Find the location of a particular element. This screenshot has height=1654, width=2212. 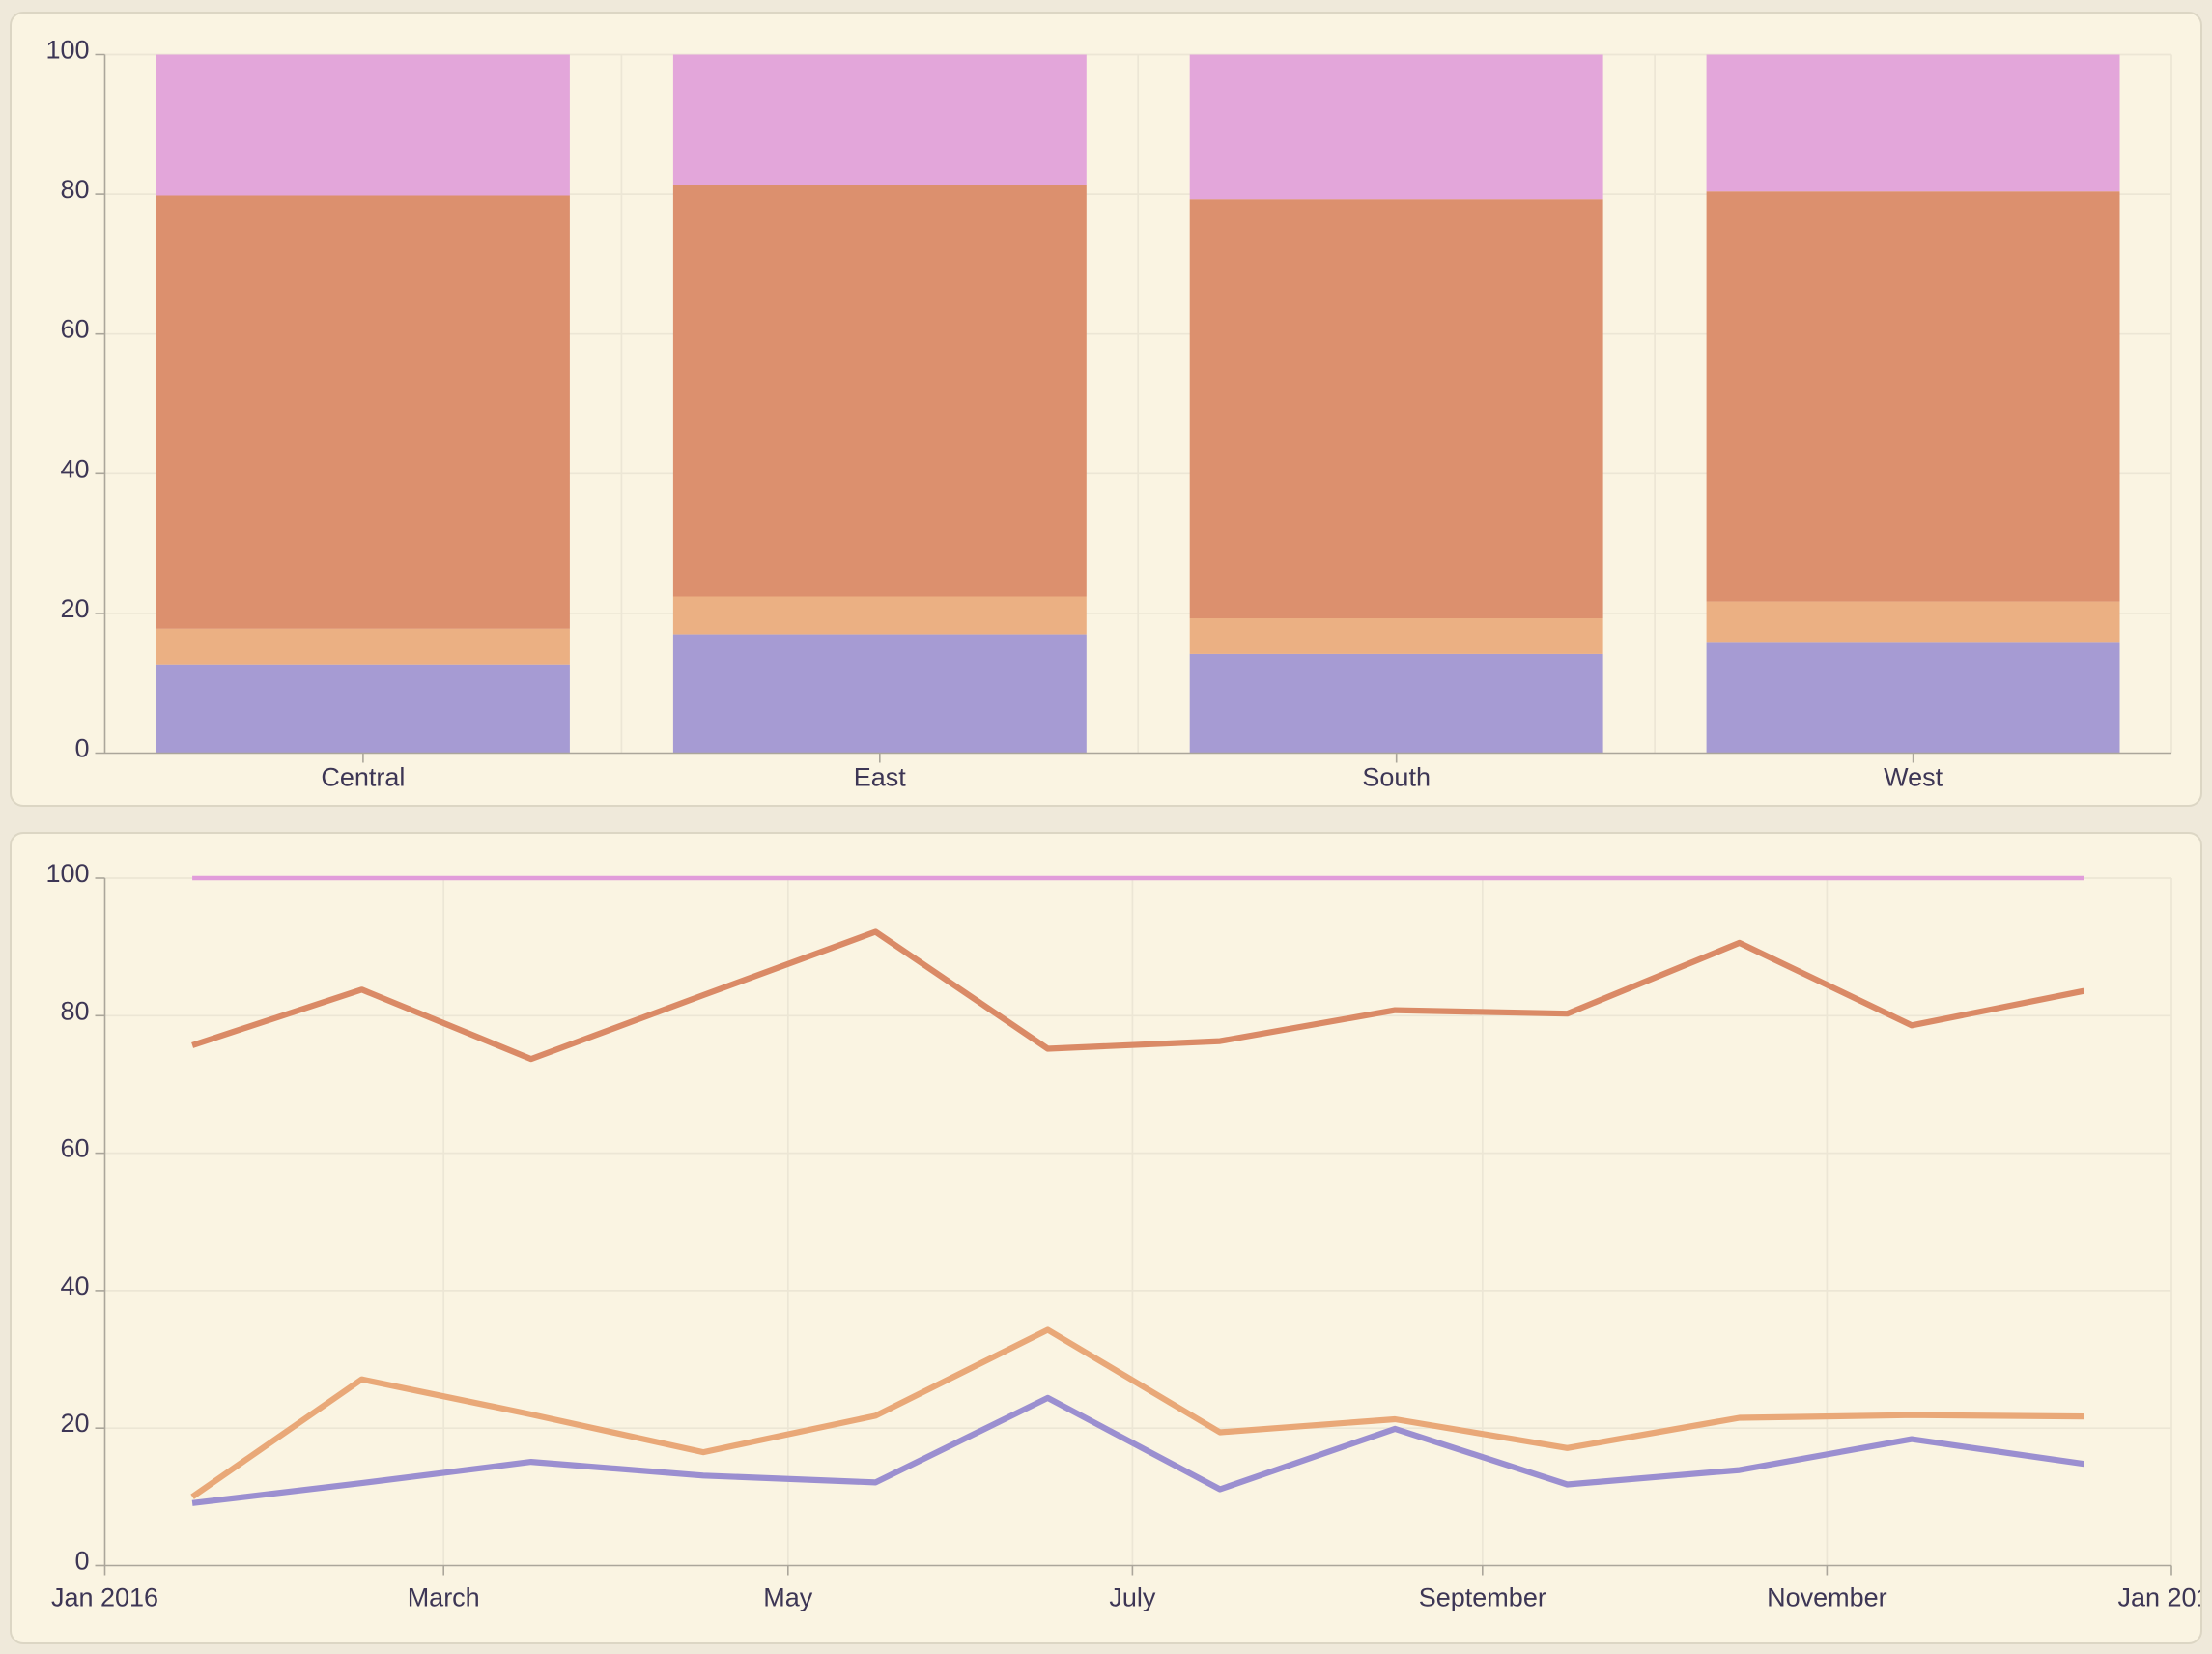

svg-text: July is located at coordinates (1132, 1597).